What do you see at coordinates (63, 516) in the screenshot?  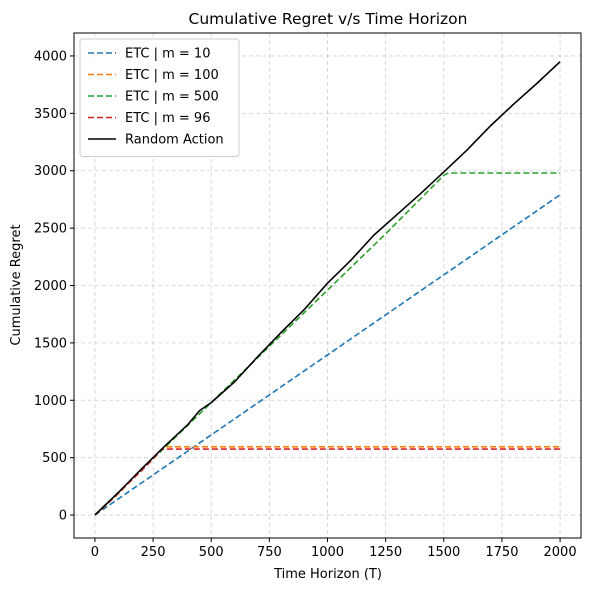 I see `y-tick-label: 0` at bounding box center [63, 516].